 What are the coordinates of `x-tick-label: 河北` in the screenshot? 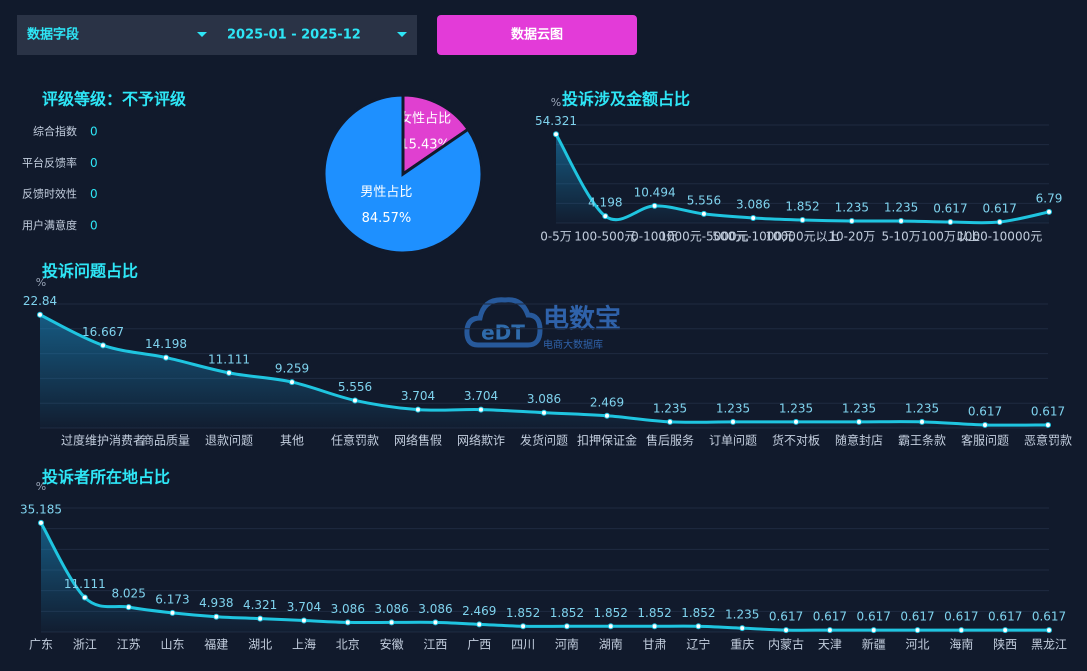 It's located at (918, 645).